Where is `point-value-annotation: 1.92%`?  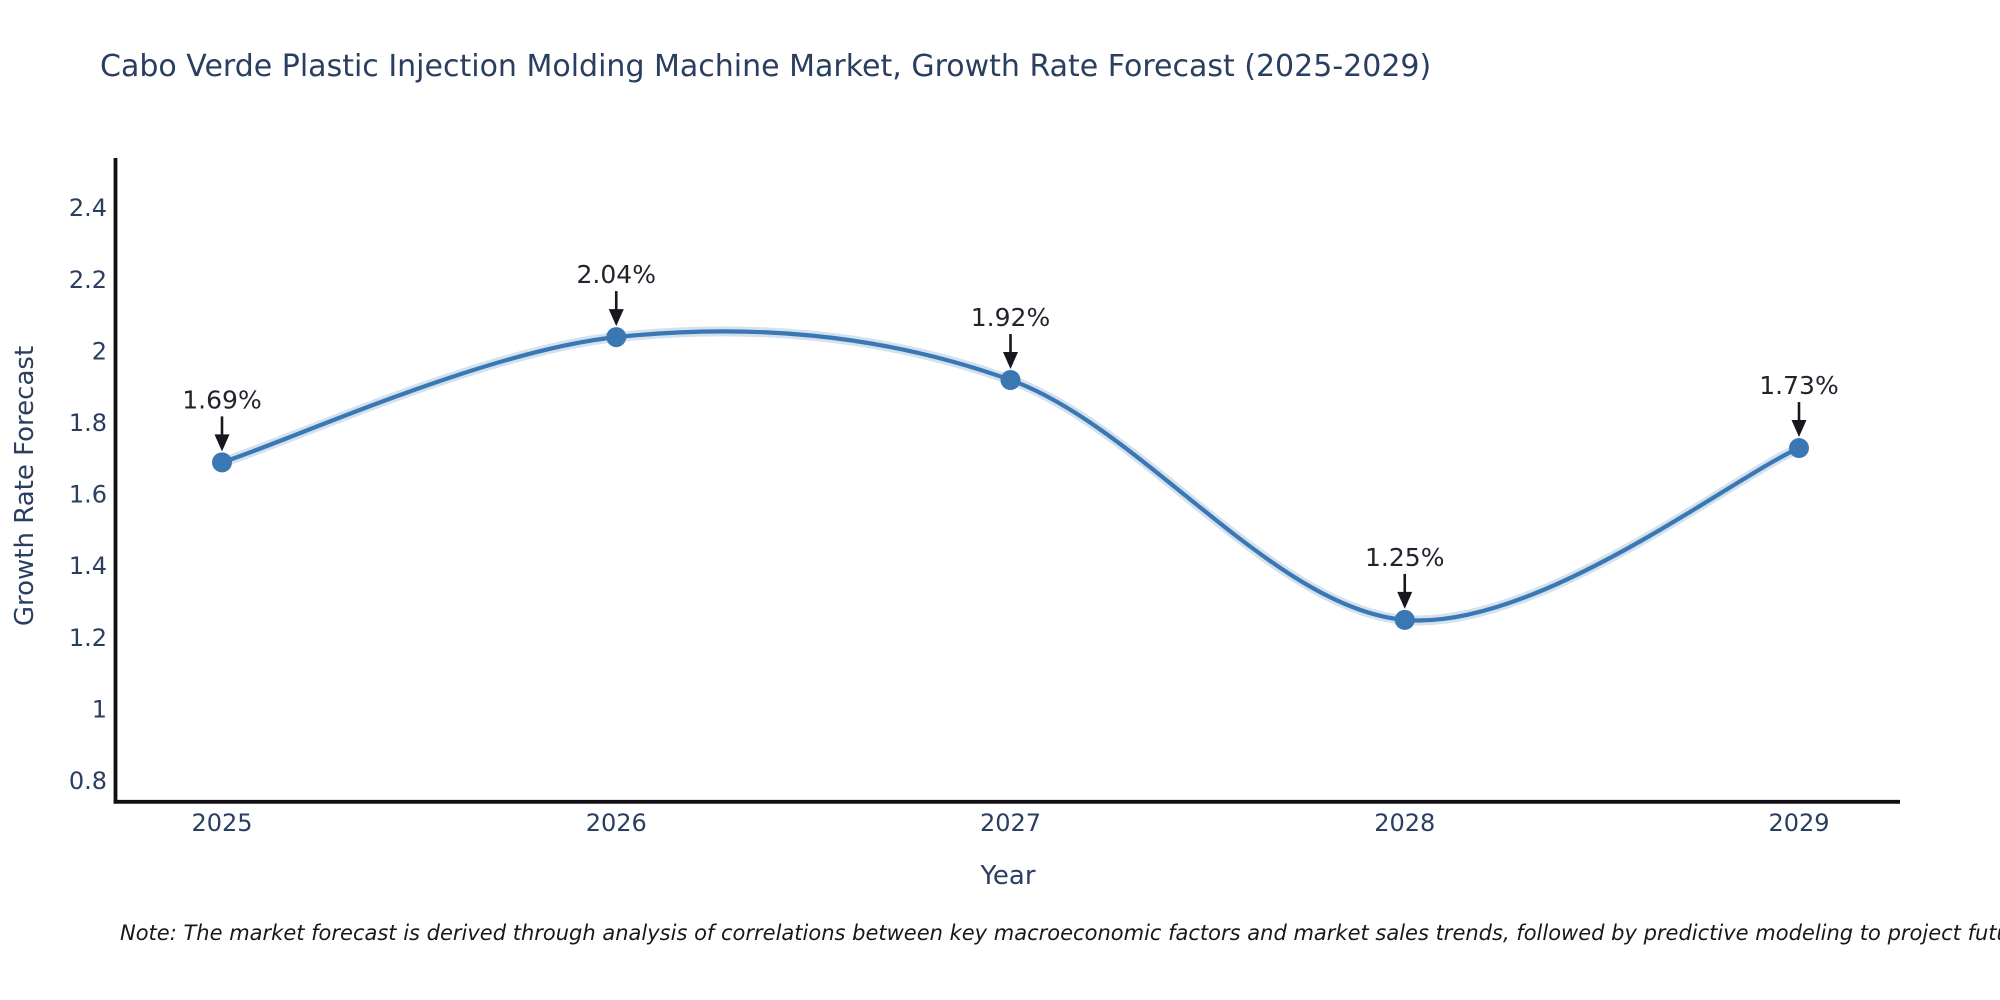
point-value-annotation: 1.92% is located at coordinates (1010, 317).